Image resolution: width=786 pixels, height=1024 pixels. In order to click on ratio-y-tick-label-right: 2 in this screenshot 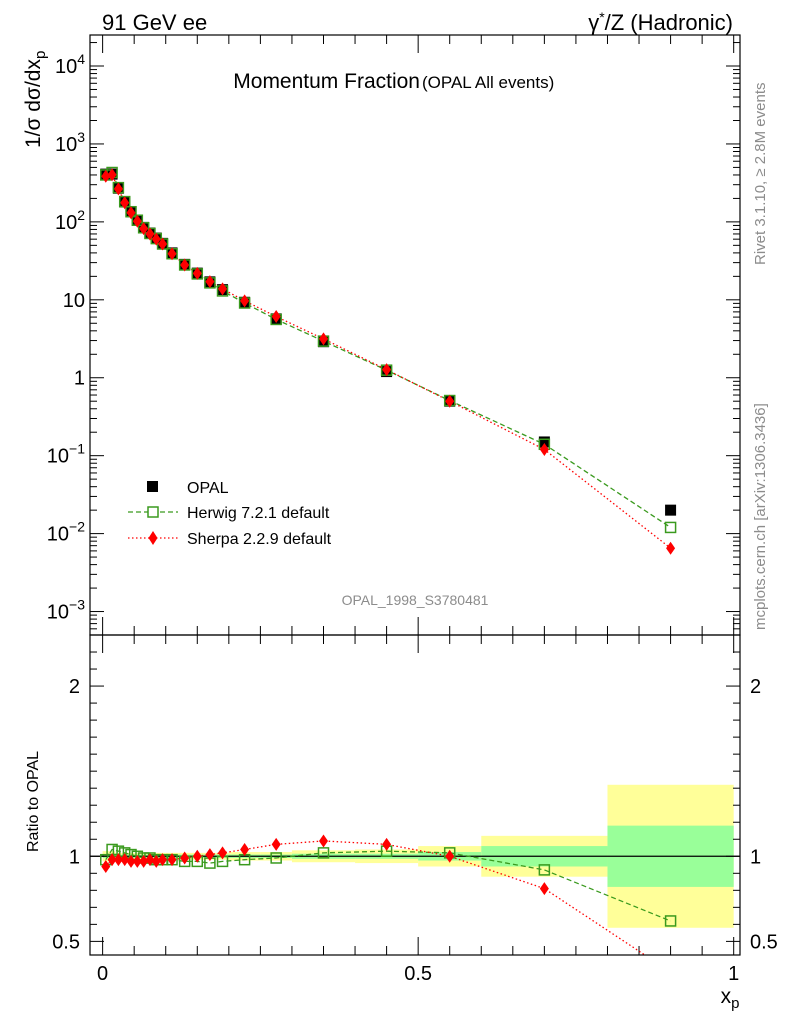, I will do `click(755, 687)`.